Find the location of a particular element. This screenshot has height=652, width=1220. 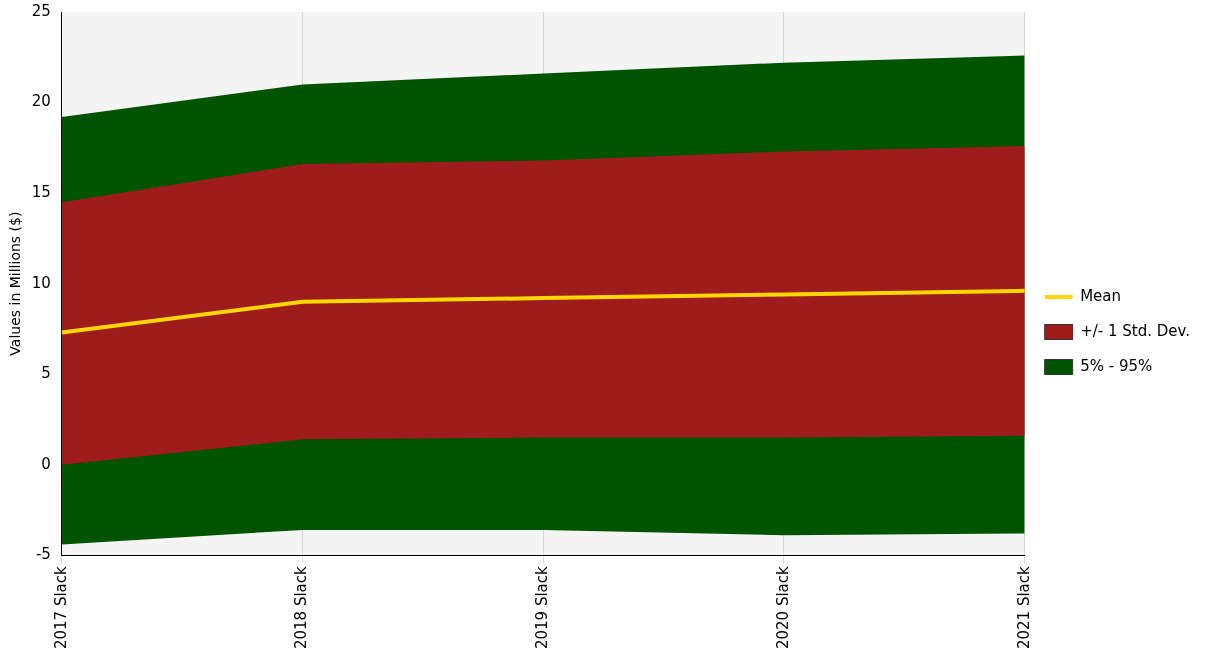

y-tick-label: 25 is located at coordinates (41, 10).